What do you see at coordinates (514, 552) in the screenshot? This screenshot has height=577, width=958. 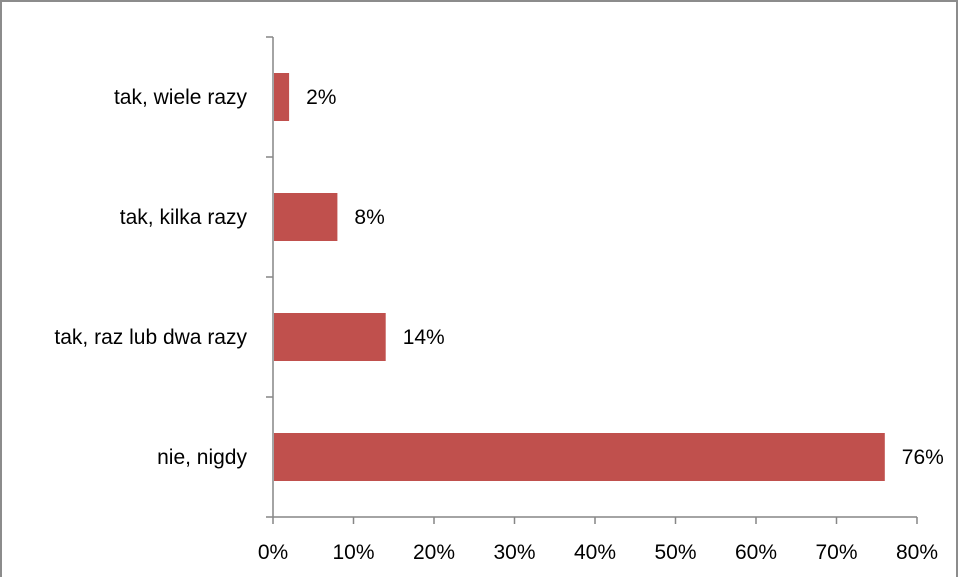 I see `x-tick-label: 30%` at bounding box center [514, 552].